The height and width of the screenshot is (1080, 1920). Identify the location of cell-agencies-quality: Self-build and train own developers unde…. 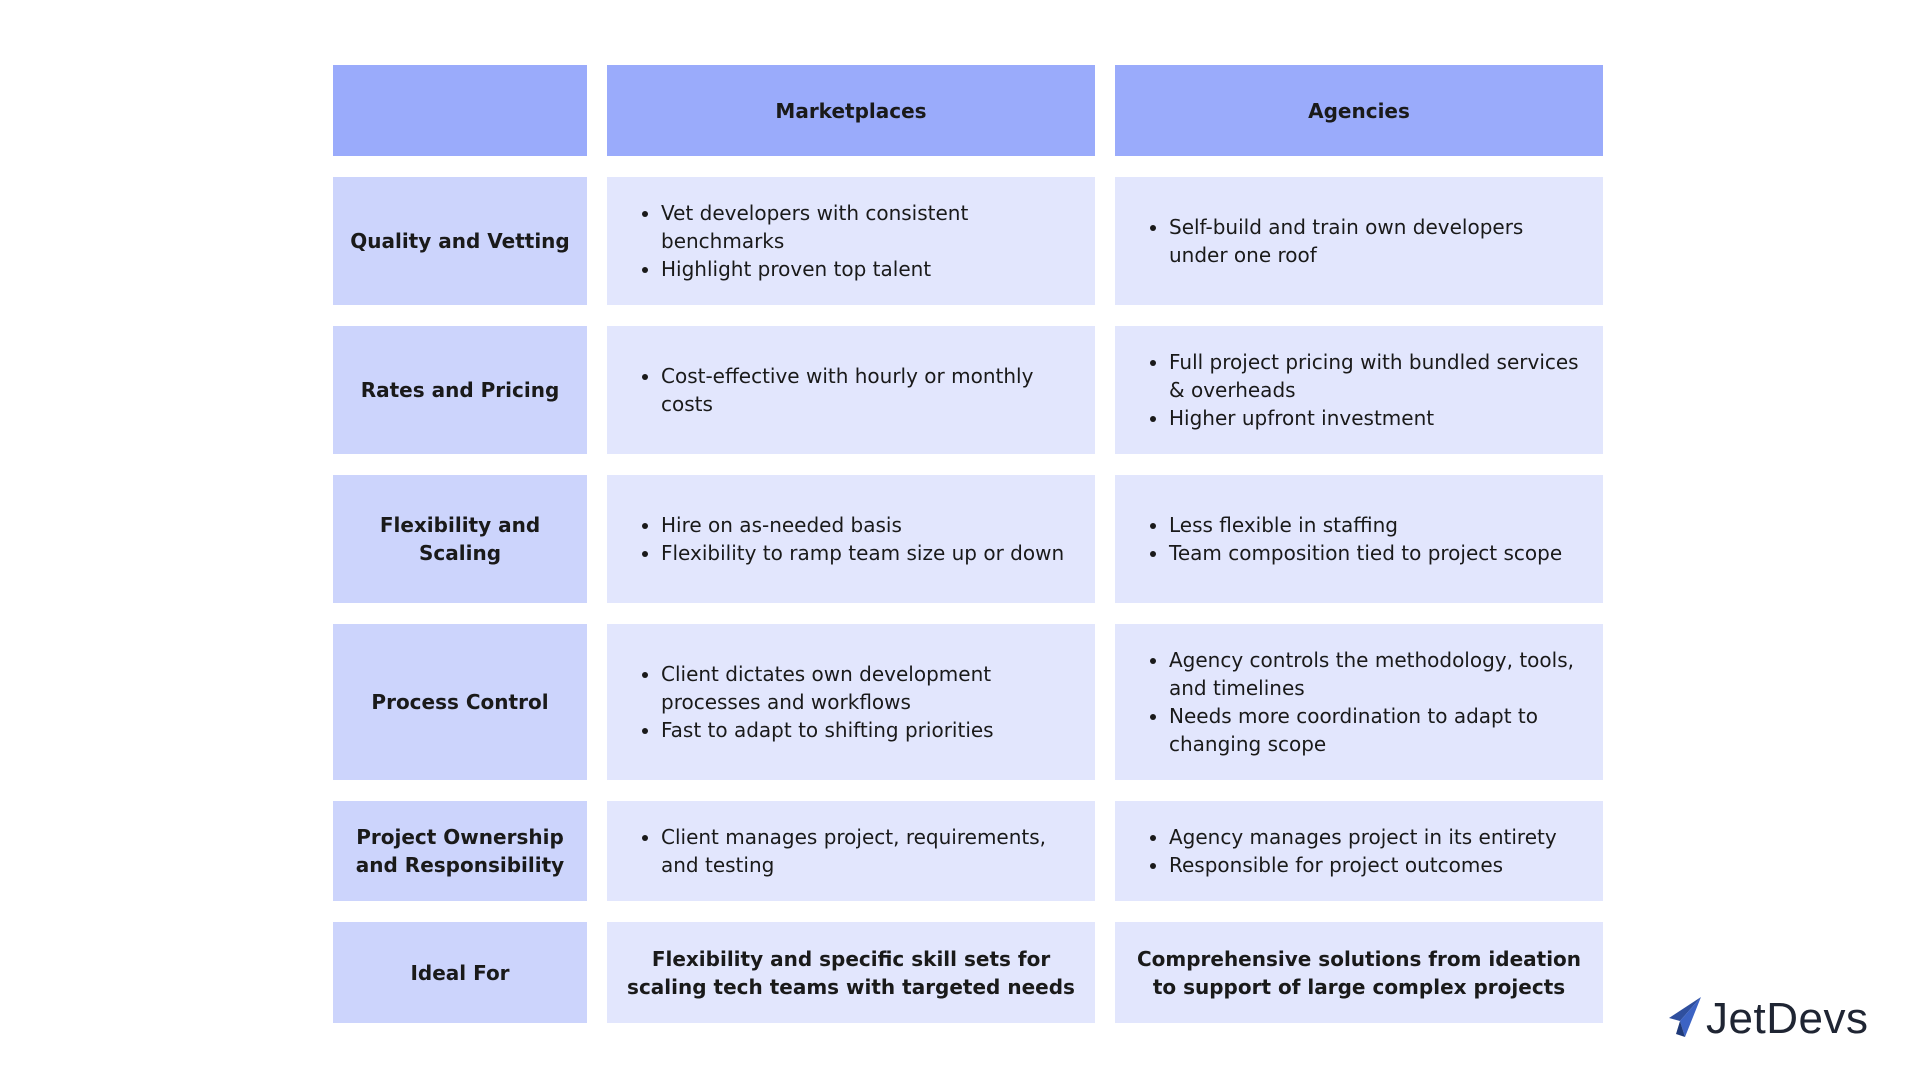
(1359, 241).